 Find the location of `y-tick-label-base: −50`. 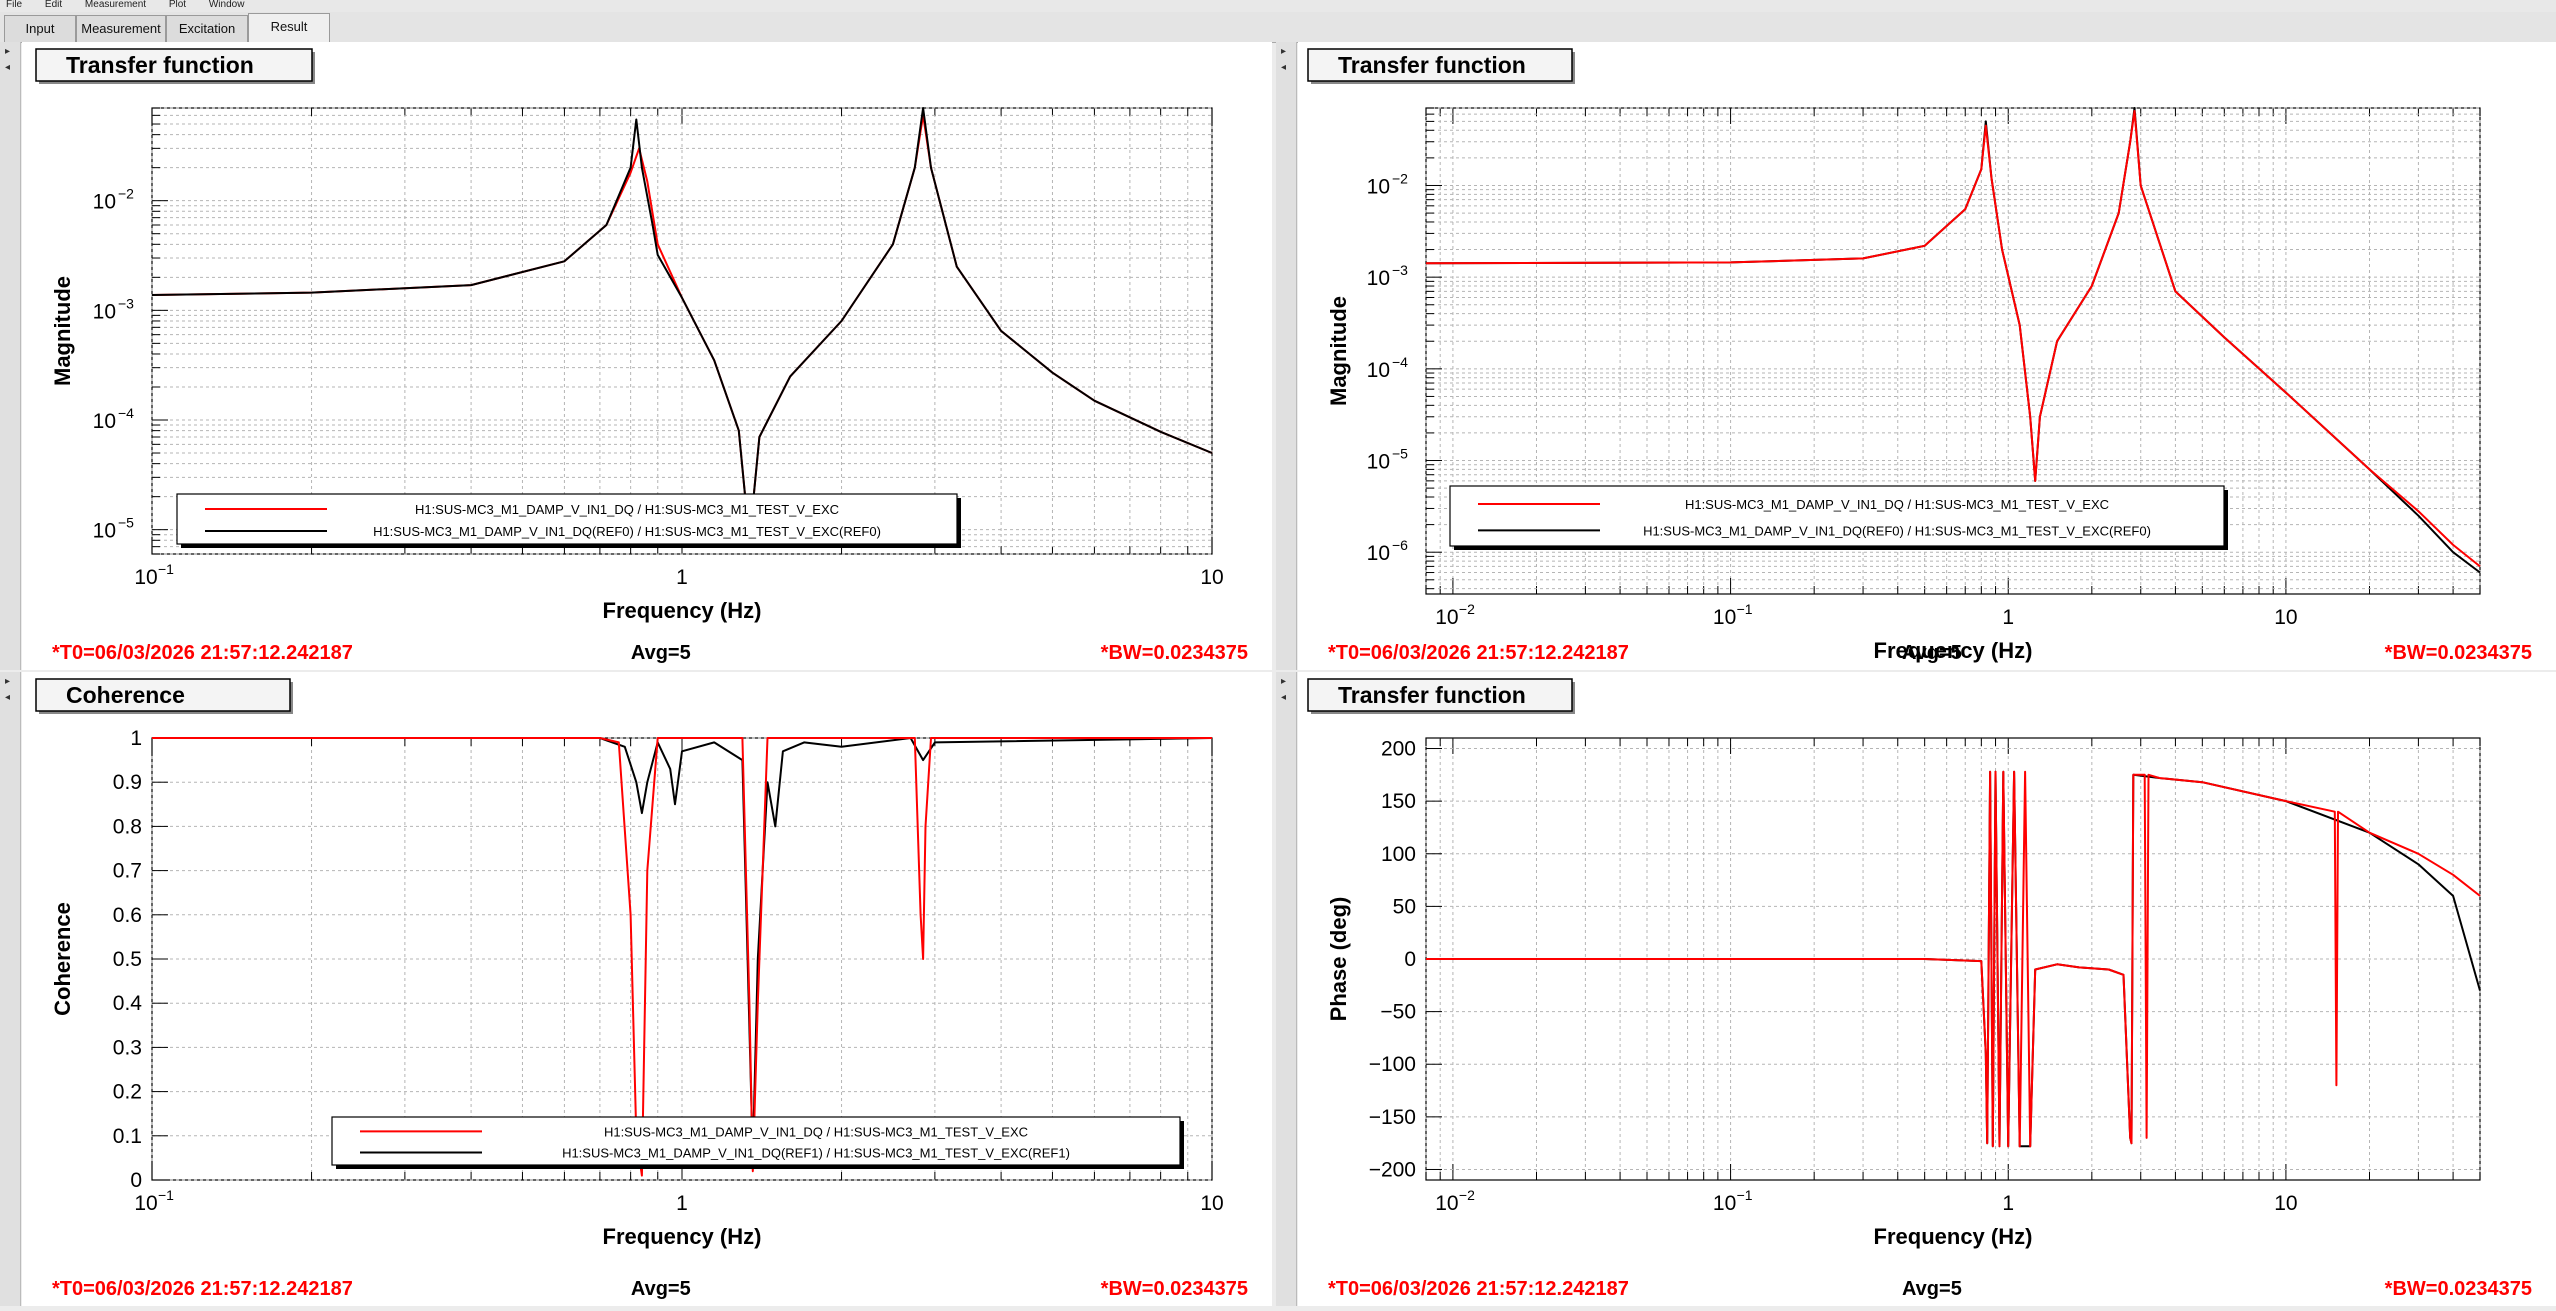

y-tick-label-base: −50 is located at coordinates (1398, 1012).